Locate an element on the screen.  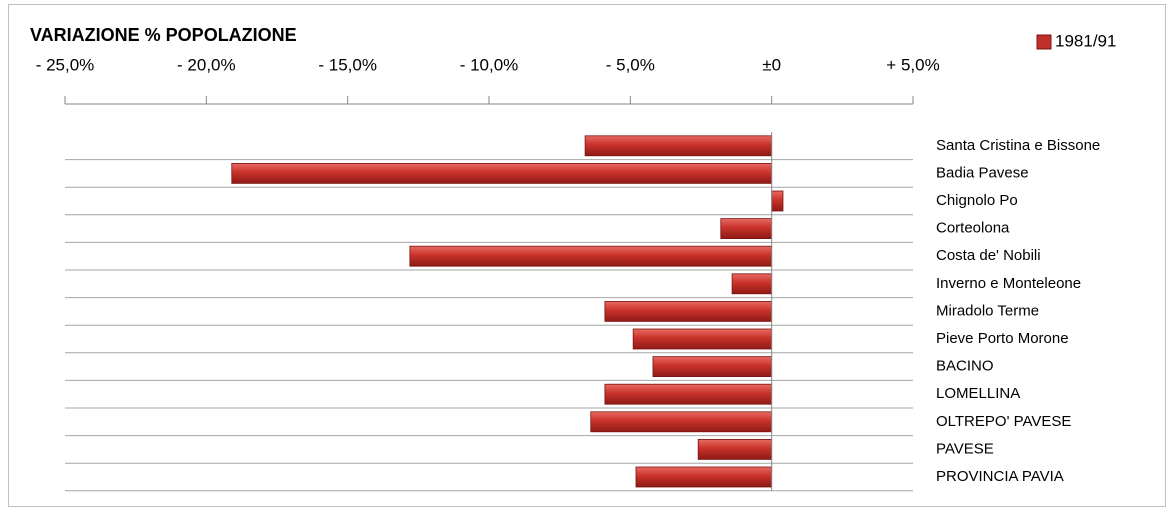
x-tick-label: - 20,0% is located at coordinates (206, 64).